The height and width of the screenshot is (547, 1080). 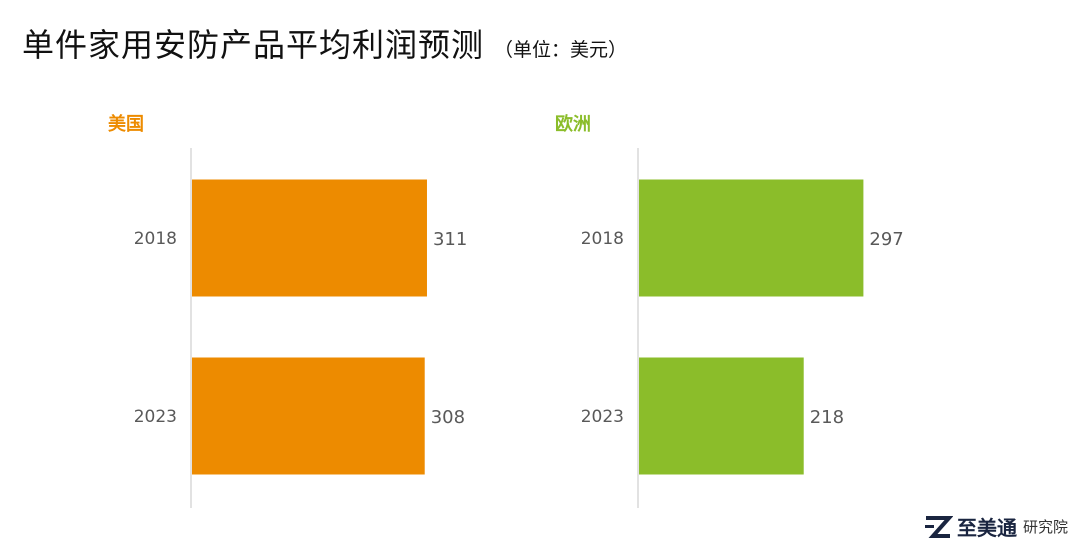 I want to click on brand-sub: 研究院, so click(x=1045, y=527).